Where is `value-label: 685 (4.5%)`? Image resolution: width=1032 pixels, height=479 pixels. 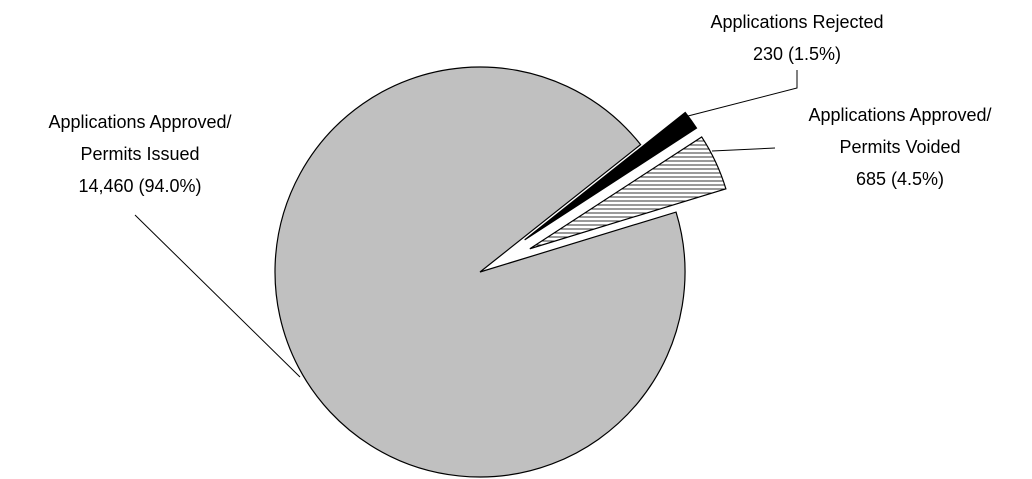
value-label: 685 (4.5%) is located at coordinates (900, 179).